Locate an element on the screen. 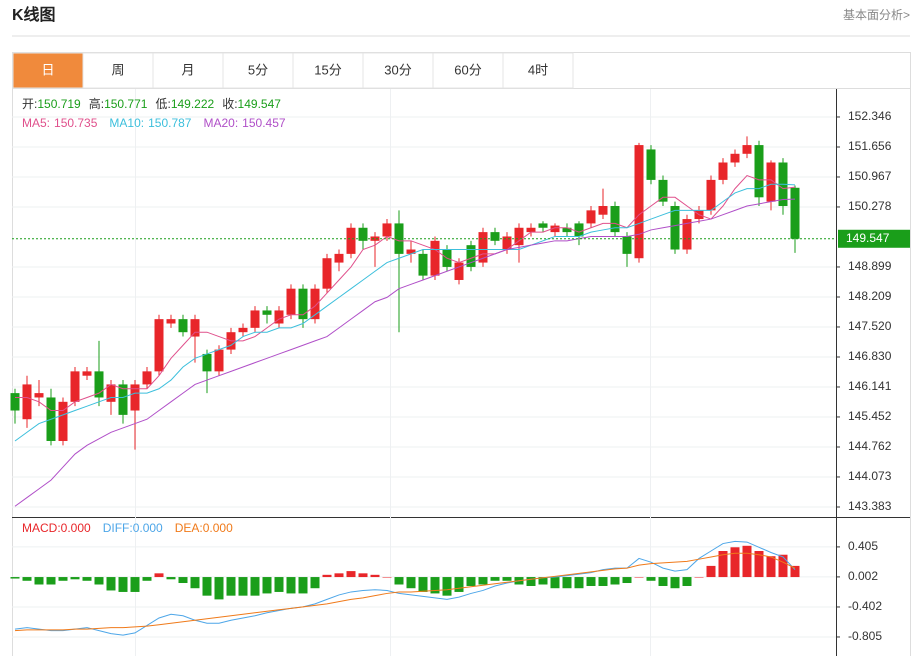 The height and width of the screenshot is (656, 919). tab-label: 30分 is located at coordinates (397, 69).